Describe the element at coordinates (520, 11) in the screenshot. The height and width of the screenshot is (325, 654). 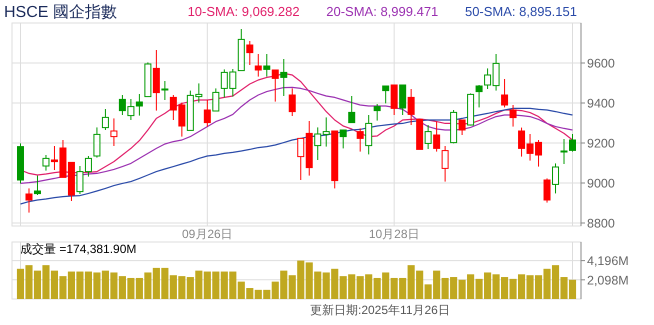
I see `text: 50-SMA: 8,895.151` at that location.